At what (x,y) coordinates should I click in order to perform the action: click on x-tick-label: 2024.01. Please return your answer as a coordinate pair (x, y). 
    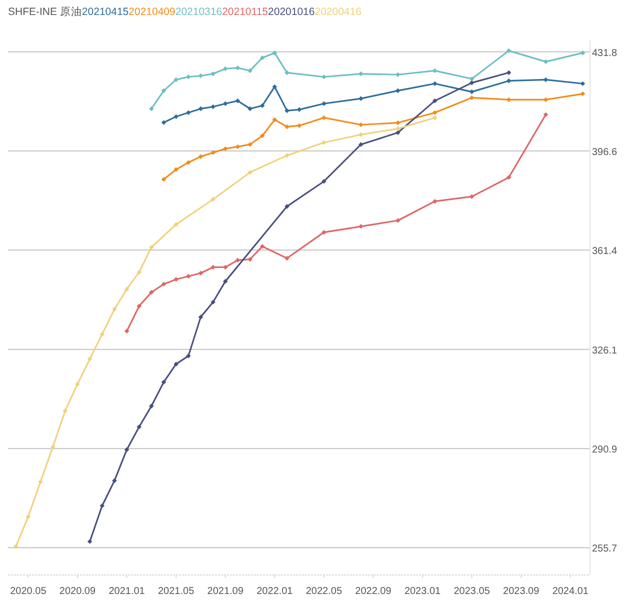
    Looking at the image, I should click on (570, 591).